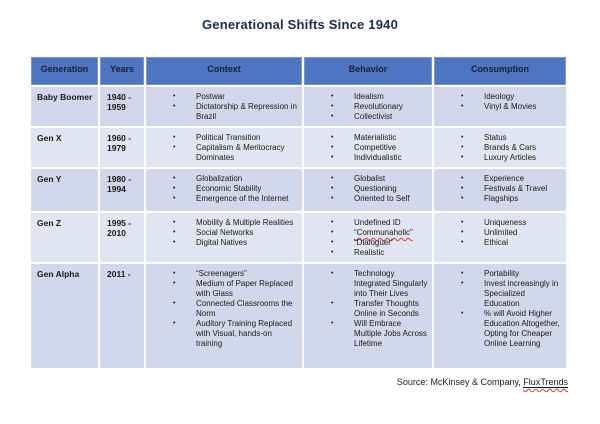  What do you see at coordinates (64, 147) in the screenshot?
I see `cell-generation: Gen X` at bounding box center [64, 147].